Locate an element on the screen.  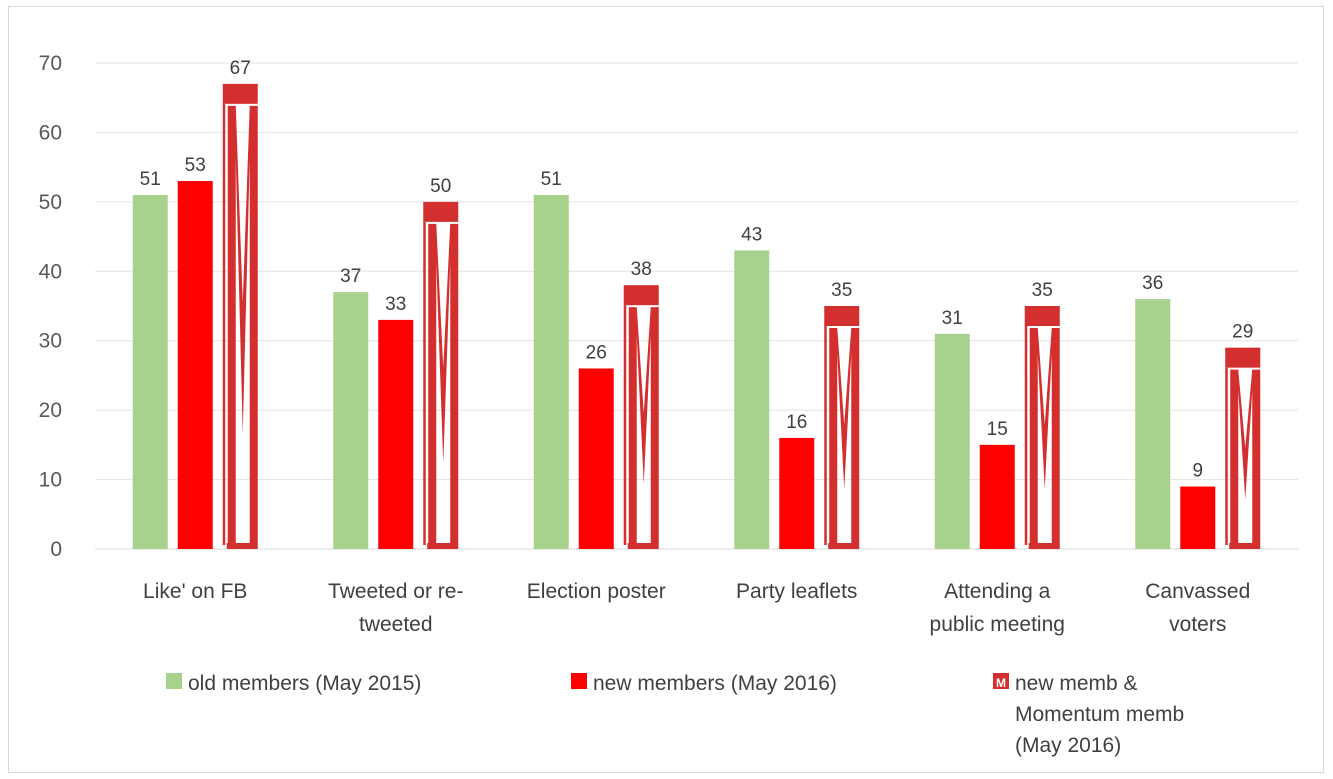
data-label: 29 is located at coordinates (1242, 332).